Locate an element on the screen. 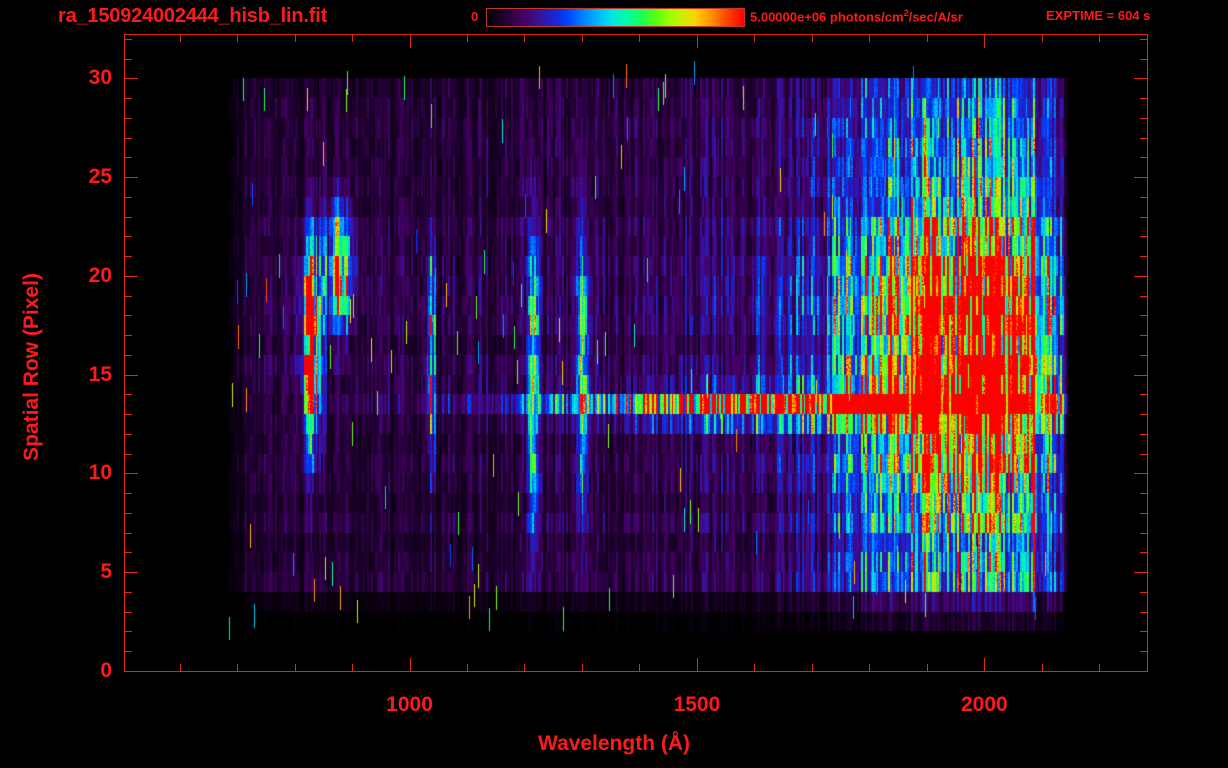  x-axis-title: Wavelength (Å) is located at coordinates (614, 743).